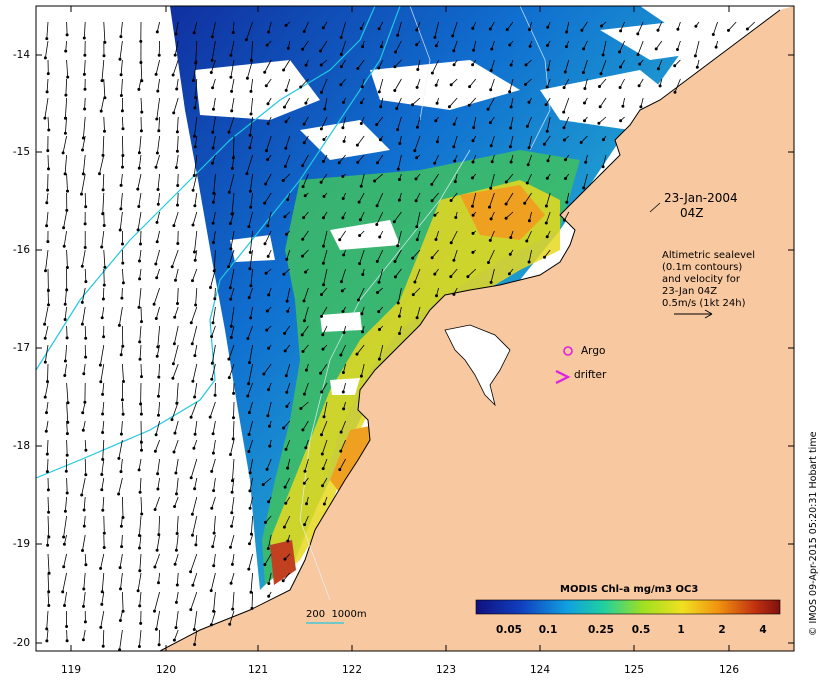  I want to click on estuary, so click(477, 365).